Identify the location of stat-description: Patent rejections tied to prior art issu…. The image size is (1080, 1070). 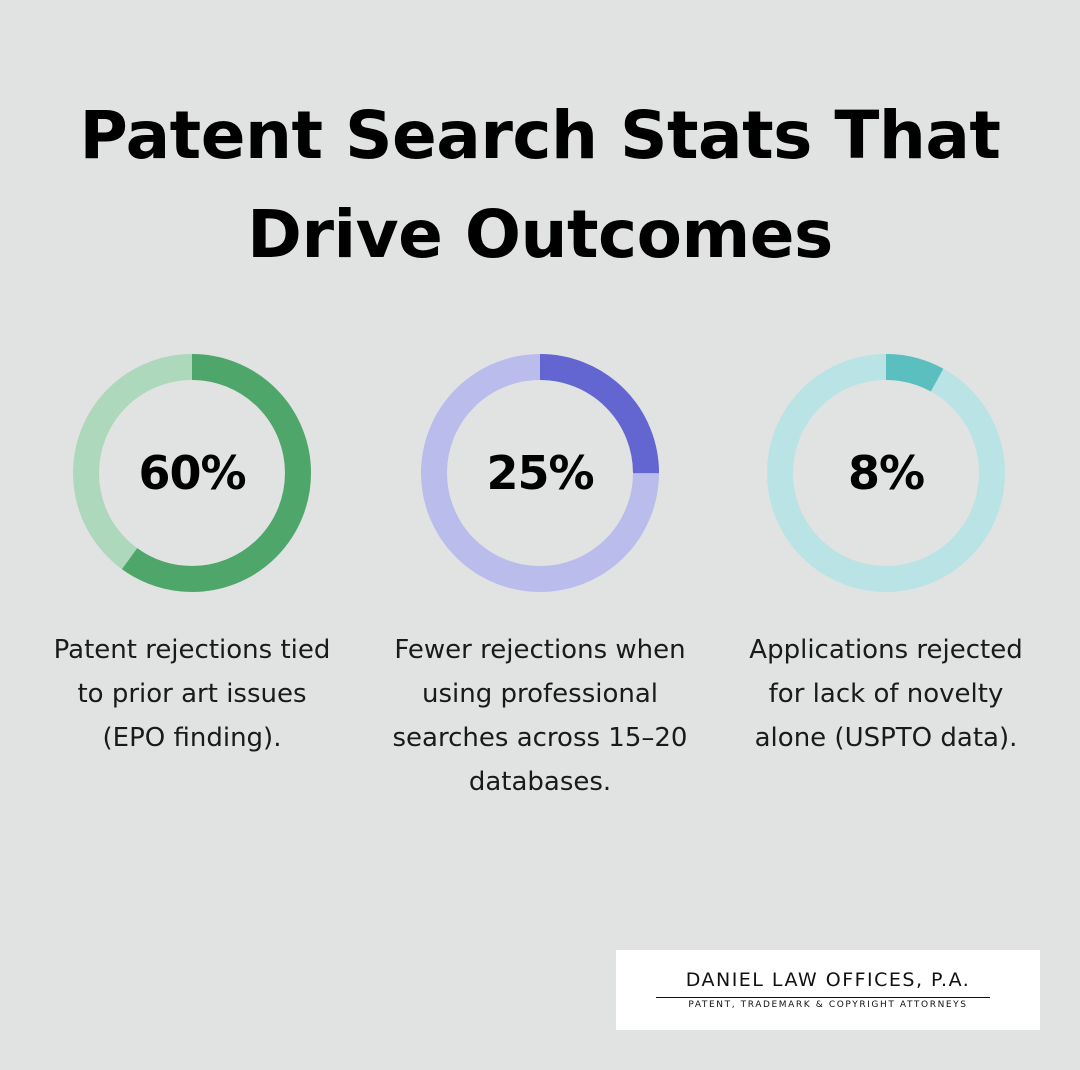
(192, 694).